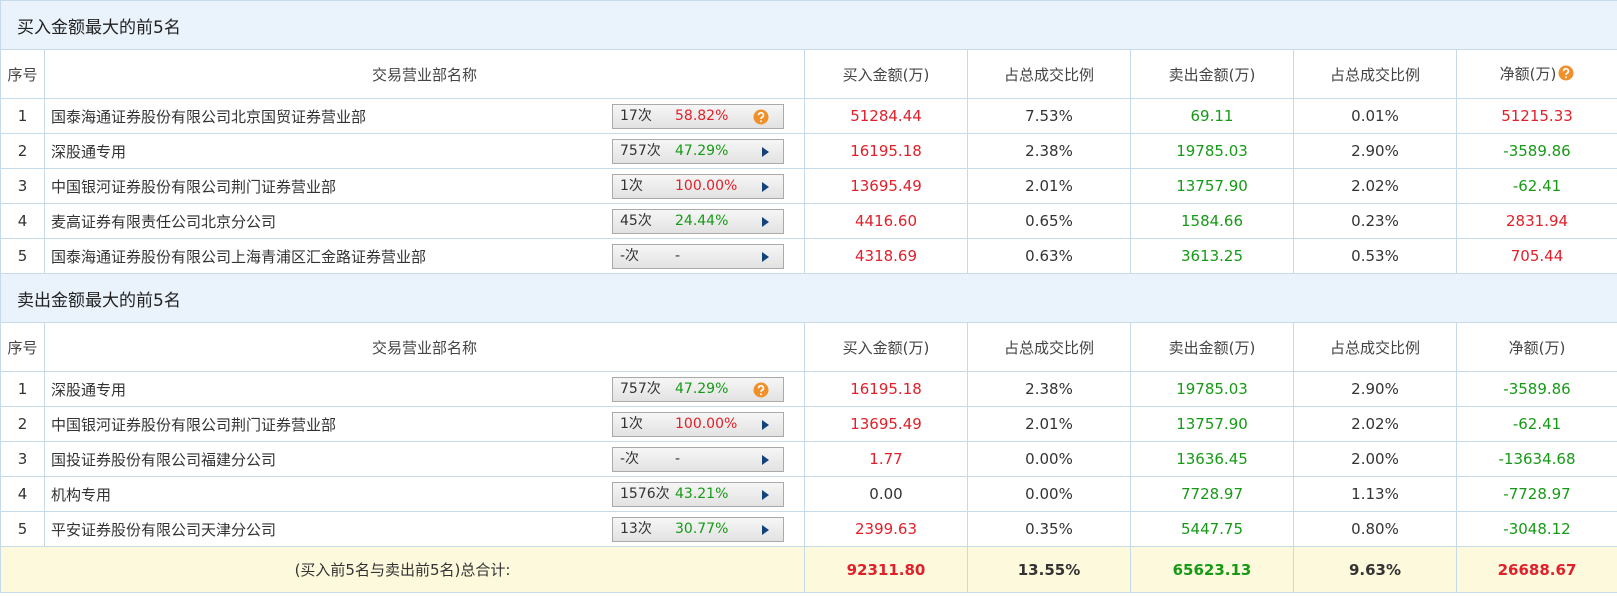 This screenshot has width=1617, height=596. I want to click on stat-badge: 13次 30.77%, so click(698, 529).